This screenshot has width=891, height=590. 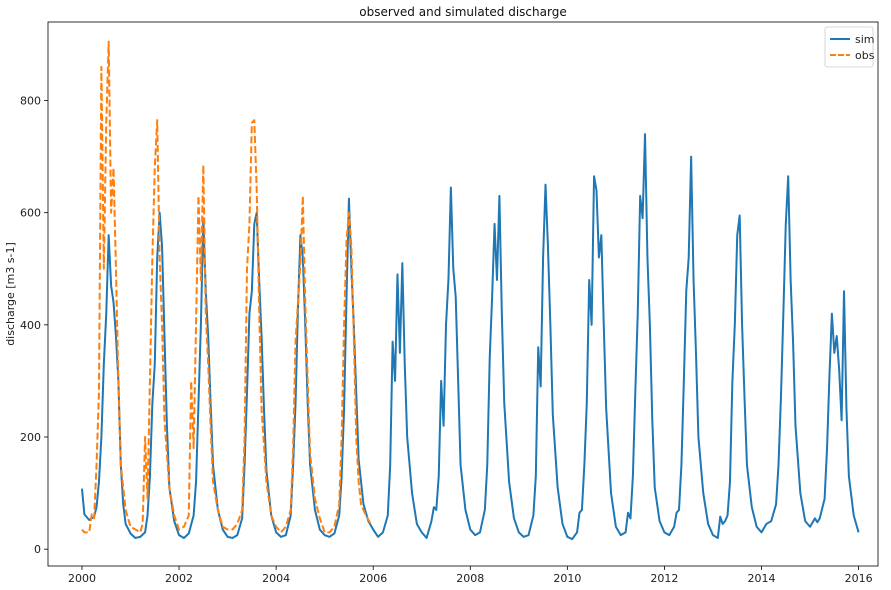 What do you see at coordinates (865, 39) in the screenshot?
I see `legend-label-sim: sim` at bounding box center [865, 39].